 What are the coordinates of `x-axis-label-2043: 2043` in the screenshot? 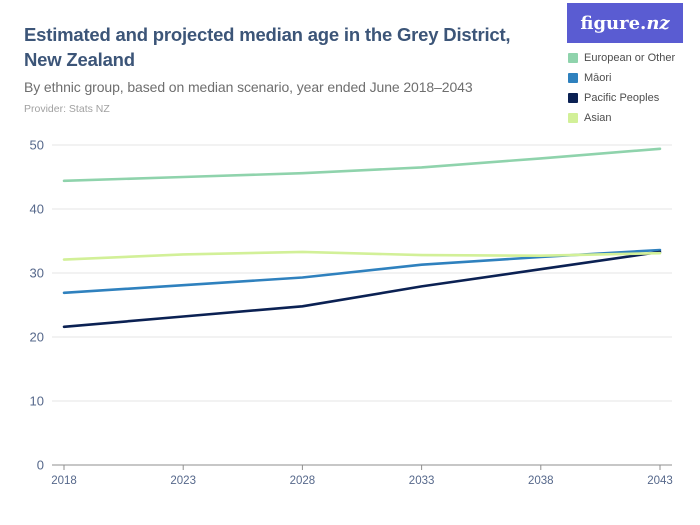 It's located at (660, 481).